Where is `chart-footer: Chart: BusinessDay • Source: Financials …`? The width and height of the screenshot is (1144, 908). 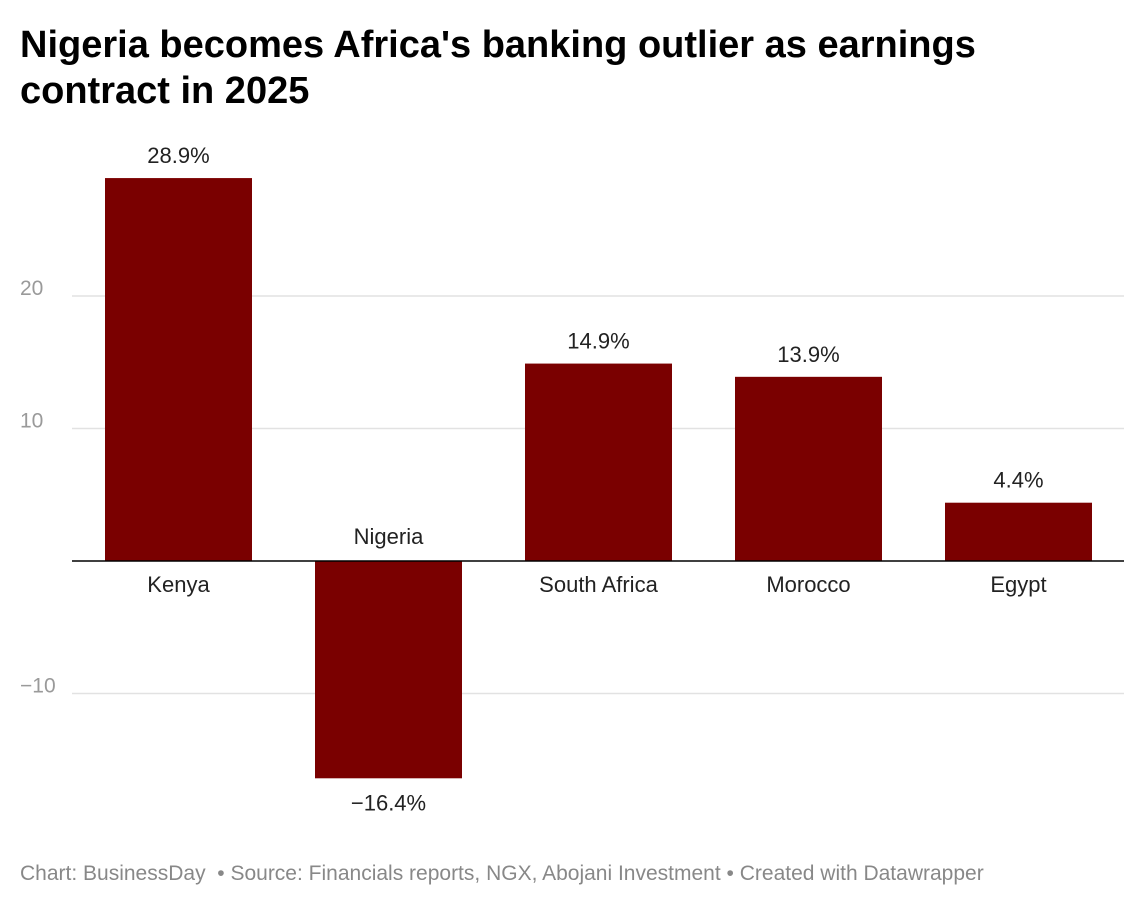
chart-footer: Chart: BusinessDay • Source: Financials … is located at coordinates (502, 874).